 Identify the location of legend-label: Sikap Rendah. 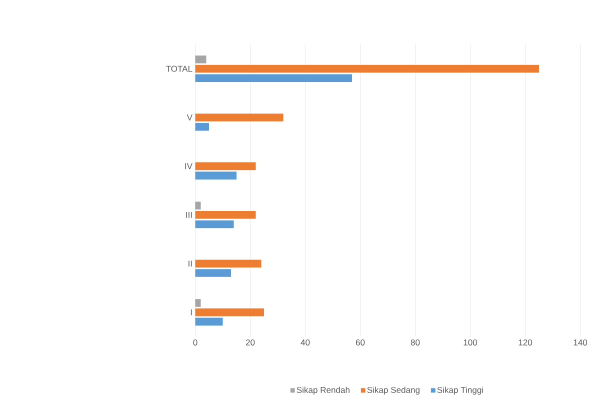
(323, 390).